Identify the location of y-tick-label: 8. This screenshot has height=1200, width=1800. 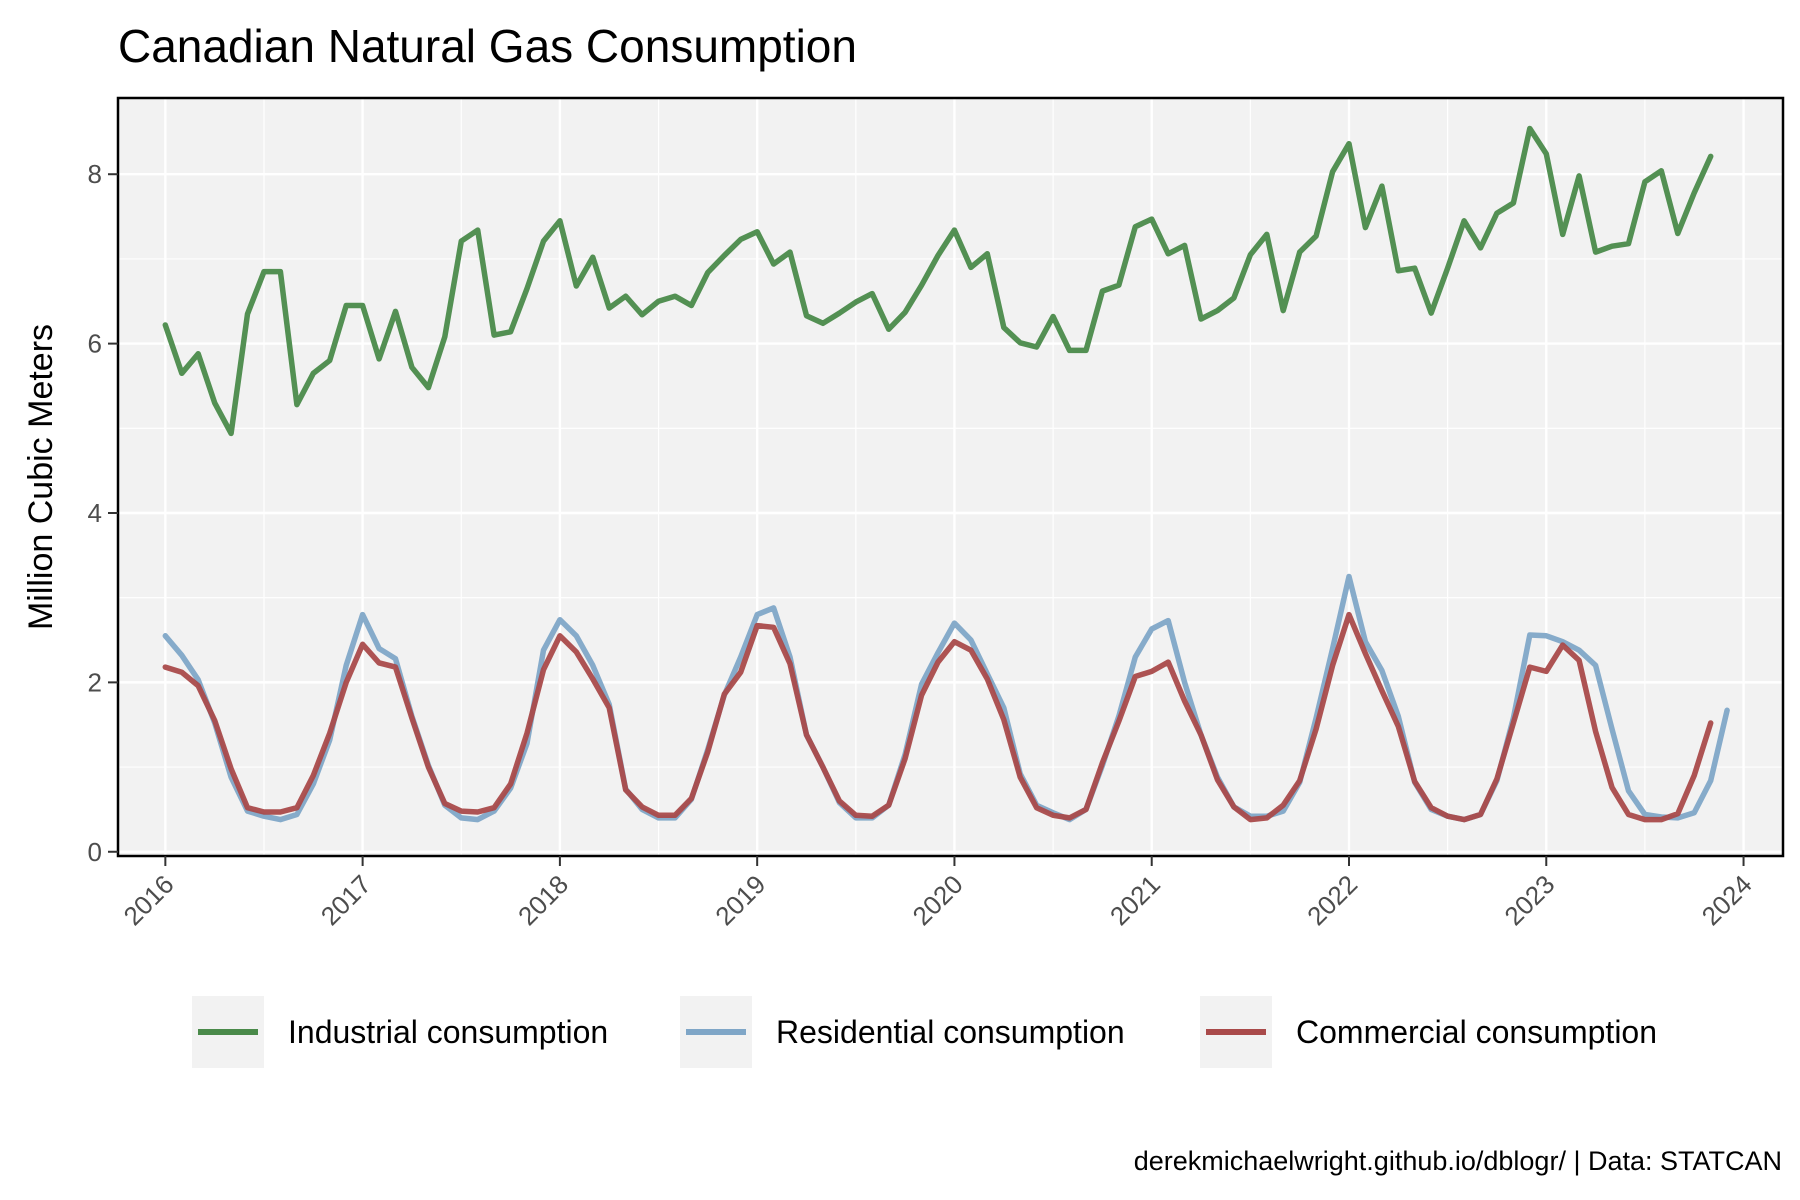
(95, 174).